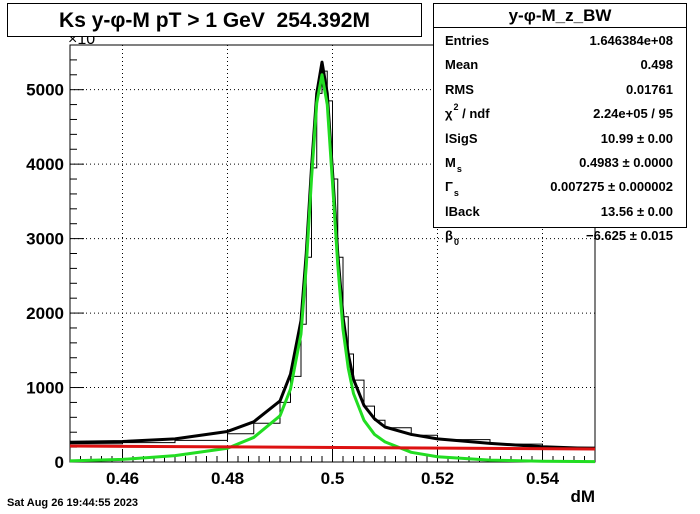 The height and width of the screenshot is (514, 700). I want to click on m-symbol: M, so click(450, 162).